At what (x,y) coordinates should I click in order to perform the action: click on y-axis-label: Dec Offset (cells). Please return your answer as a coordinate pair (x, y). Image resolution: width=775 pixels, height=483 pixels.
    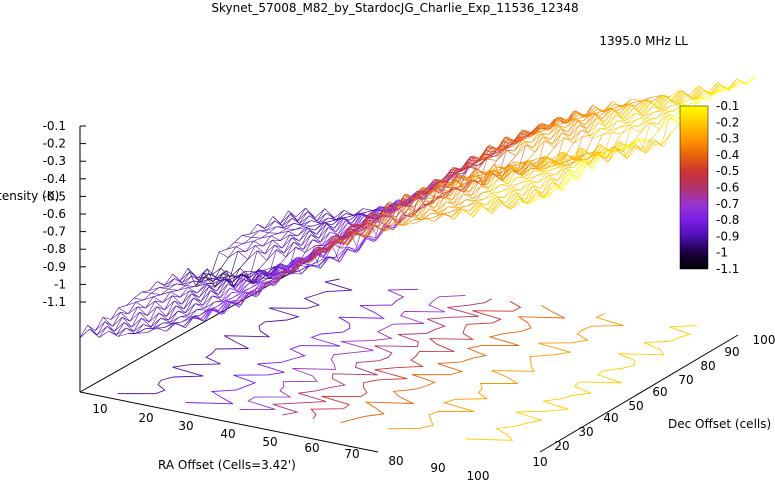
    Looking at the image, I should click on (719, 424).